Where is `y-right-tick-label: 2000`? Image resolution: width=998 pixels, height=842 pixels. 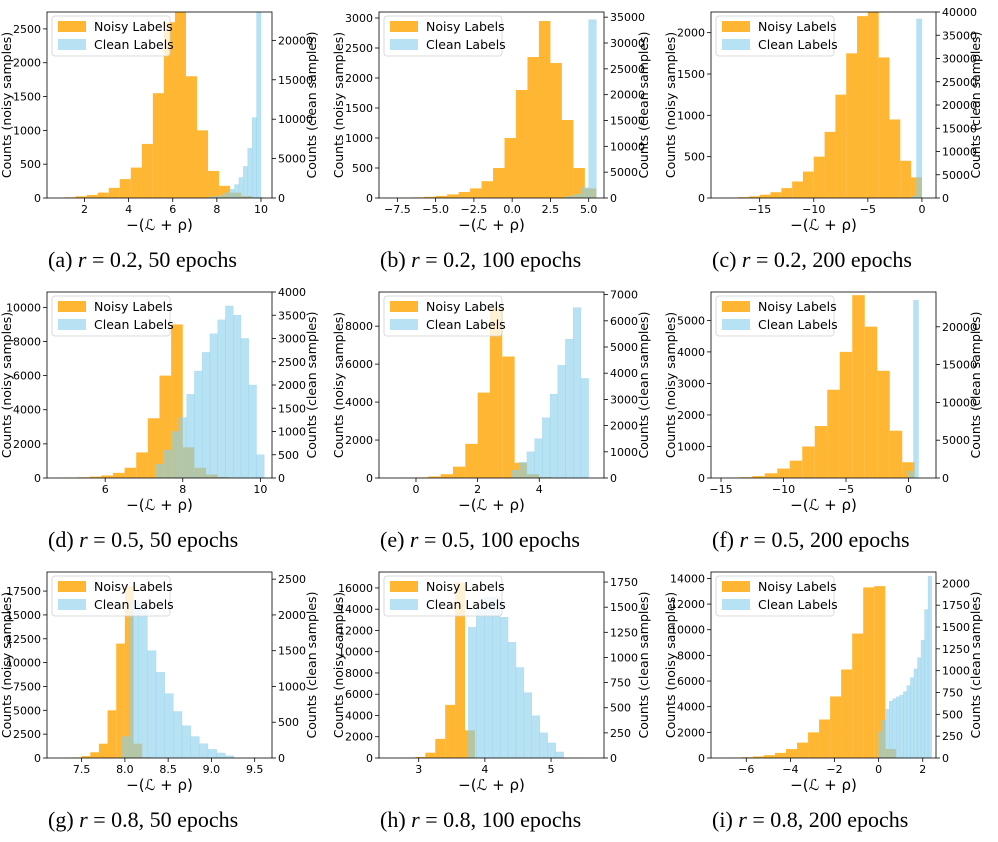 y-right-tick-label: 2000 is located at coordinates (292, 615).